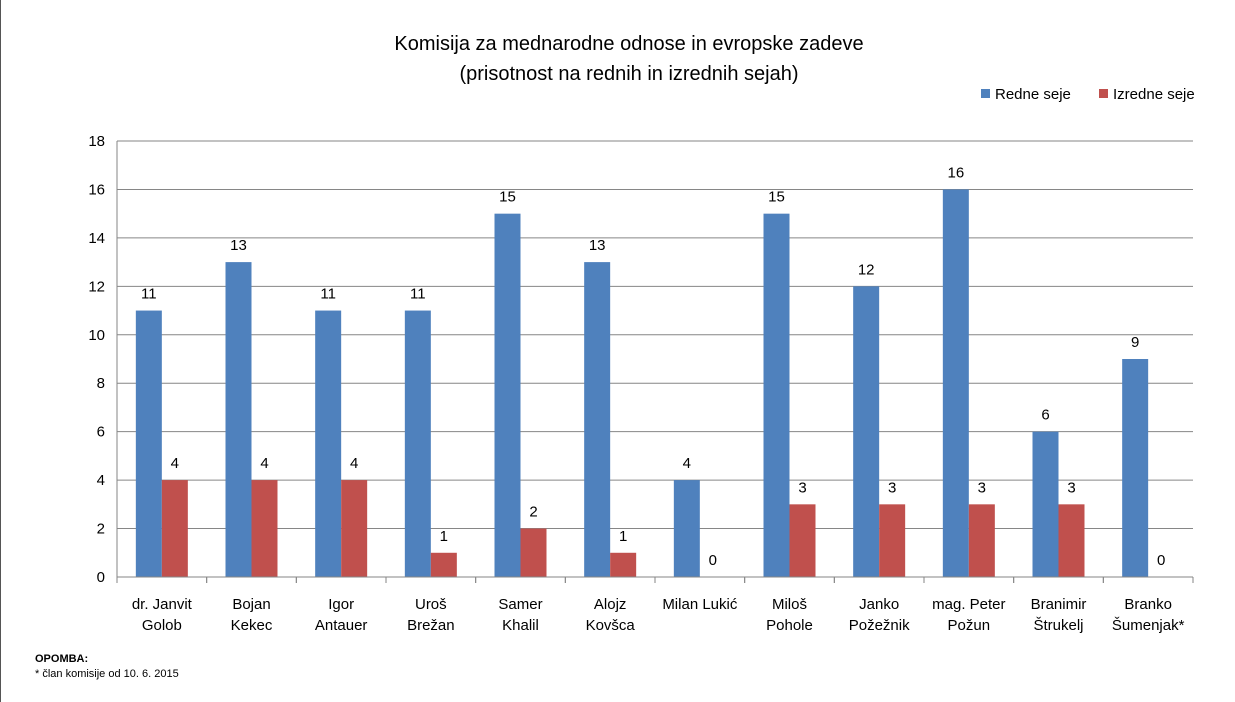  What do you see at coordinates (985, 93) in the screenshot?
I see `legend-swatch-redne` at bounding box center [985, 93].